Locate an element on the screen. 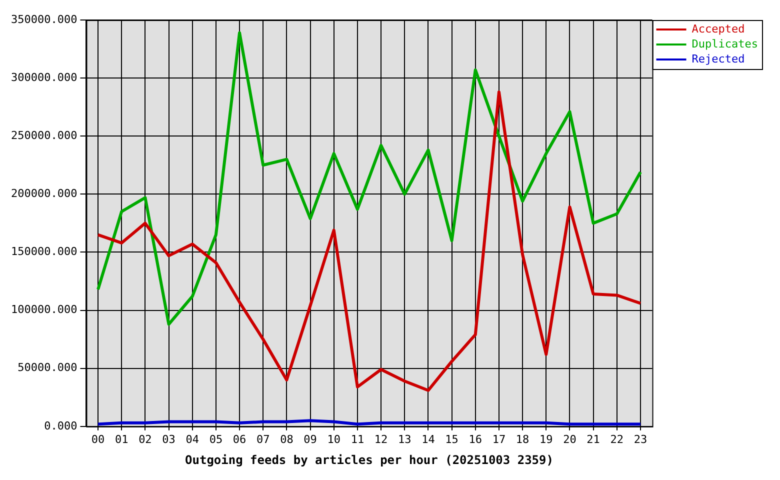  x-tick-label: 17 is located at coordinates (499, 439).